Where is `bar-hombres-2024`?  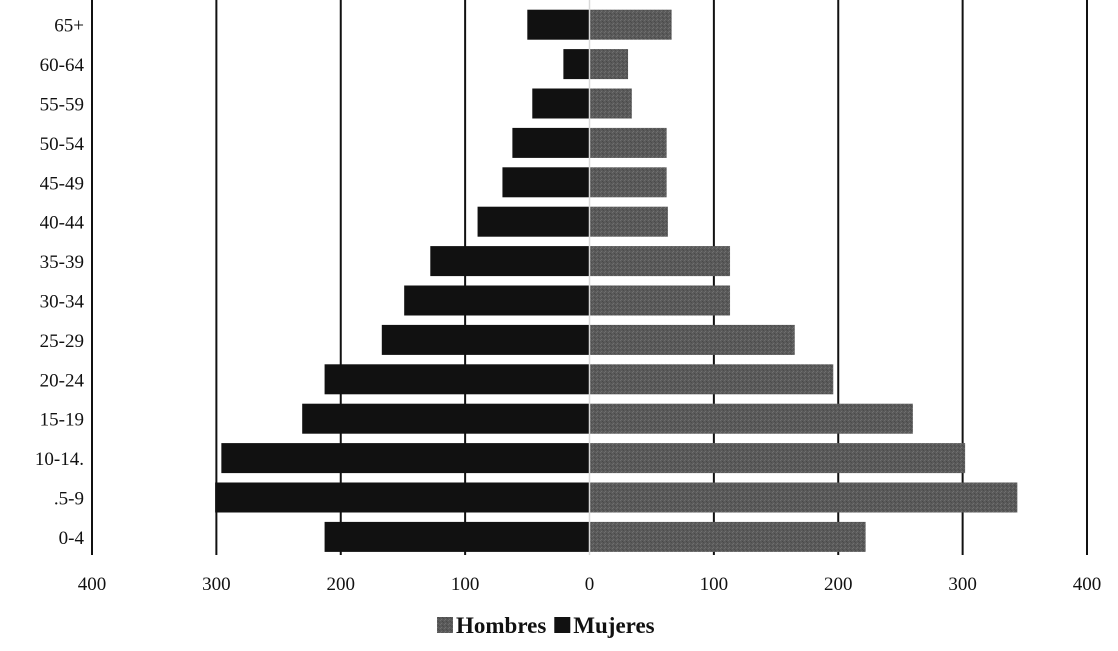 bar-hombres-2024 is located at coordinates (711, 379).